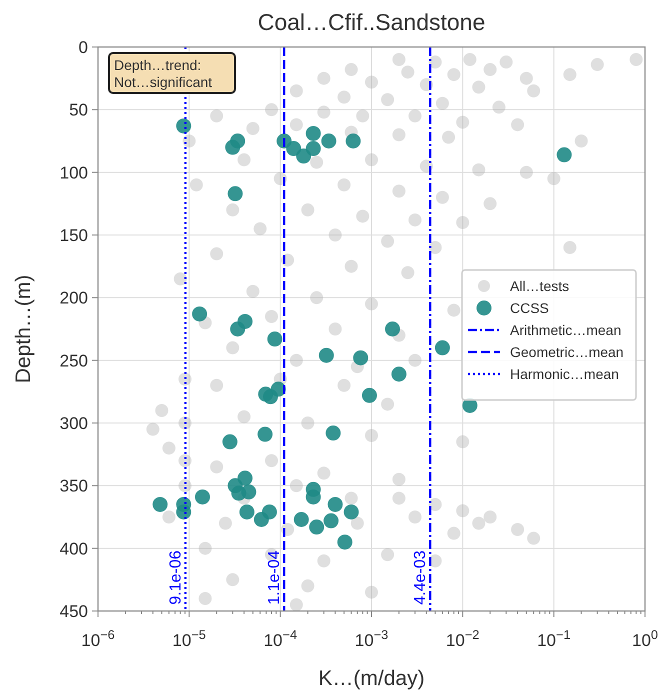 This screenshot has width=665, height=696. Describe the element at coordinates (421, 577) in the screenshot. I see `annotation: 4.4e-03` at that location.